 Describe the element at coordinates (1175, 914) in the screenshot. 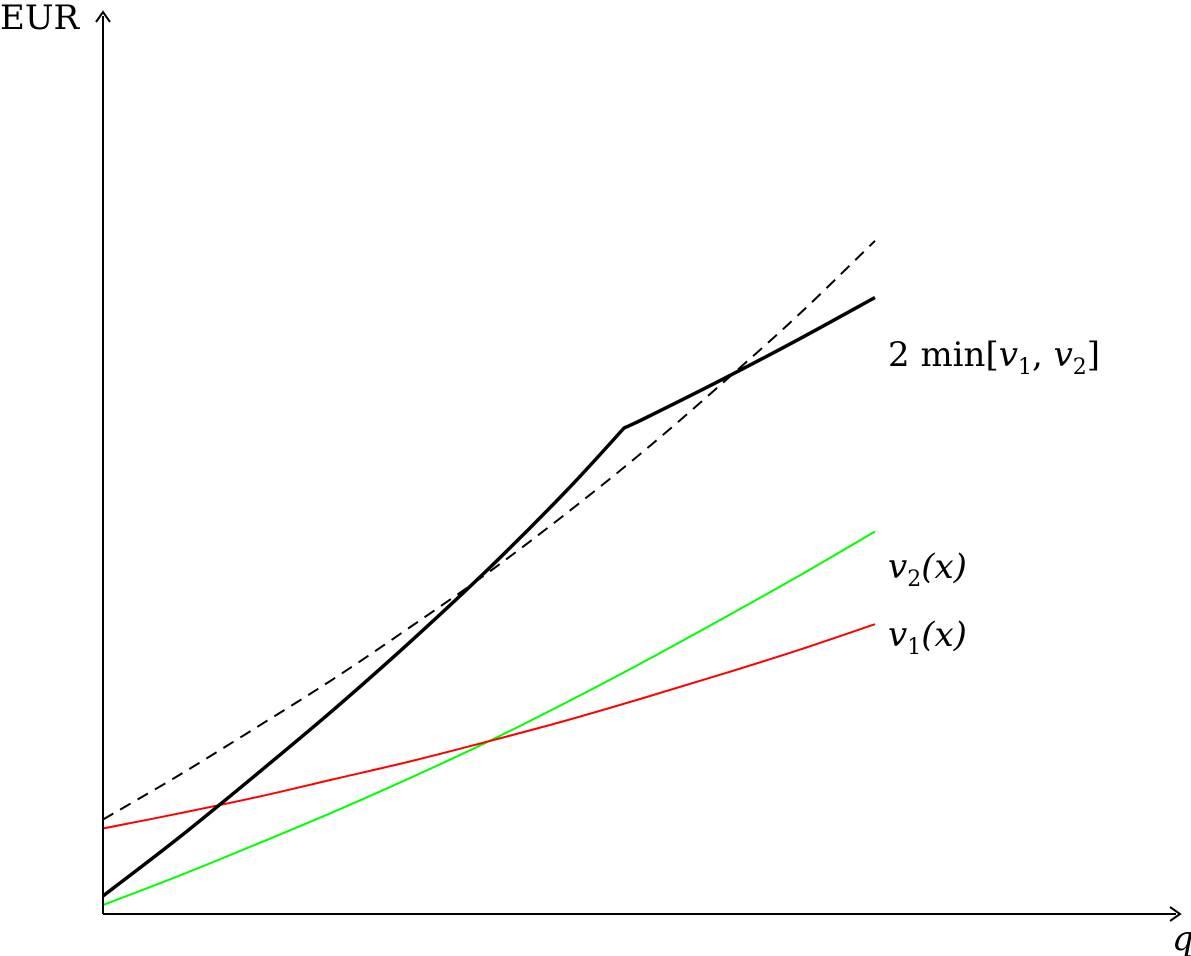

I see `x-axis-arrowhead` at that location.